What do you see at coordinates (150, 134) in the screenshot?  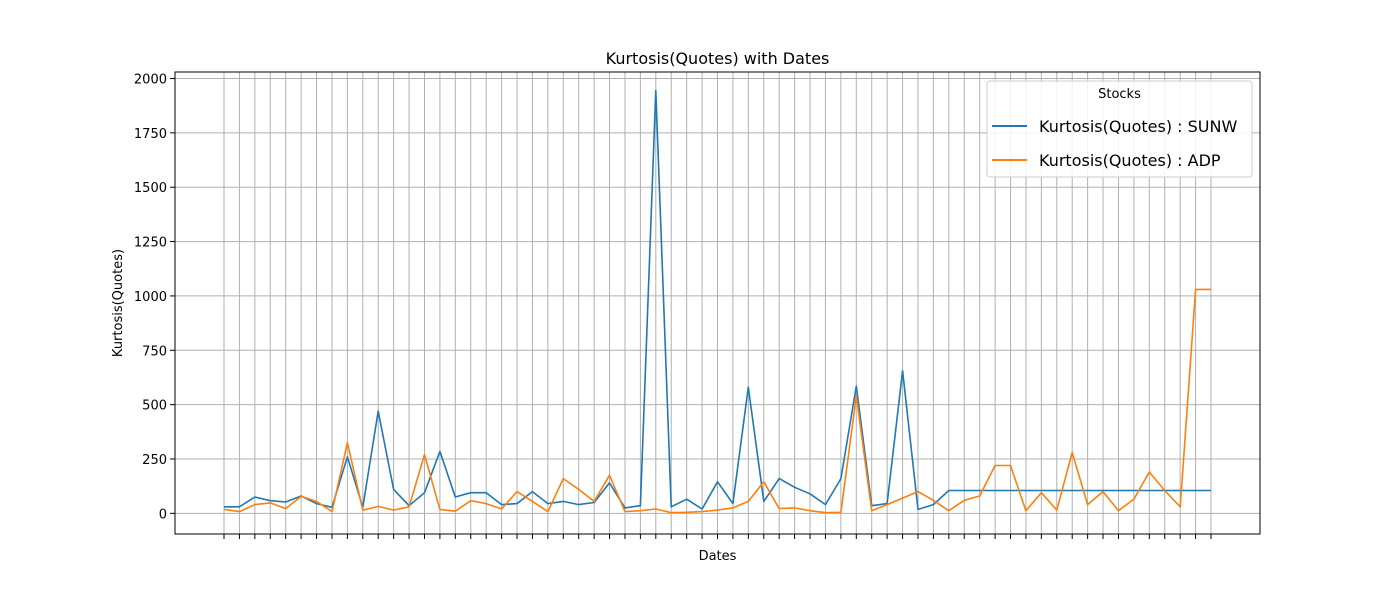 I see `y-tick-label: 1750` at bounding box center [150, 134].